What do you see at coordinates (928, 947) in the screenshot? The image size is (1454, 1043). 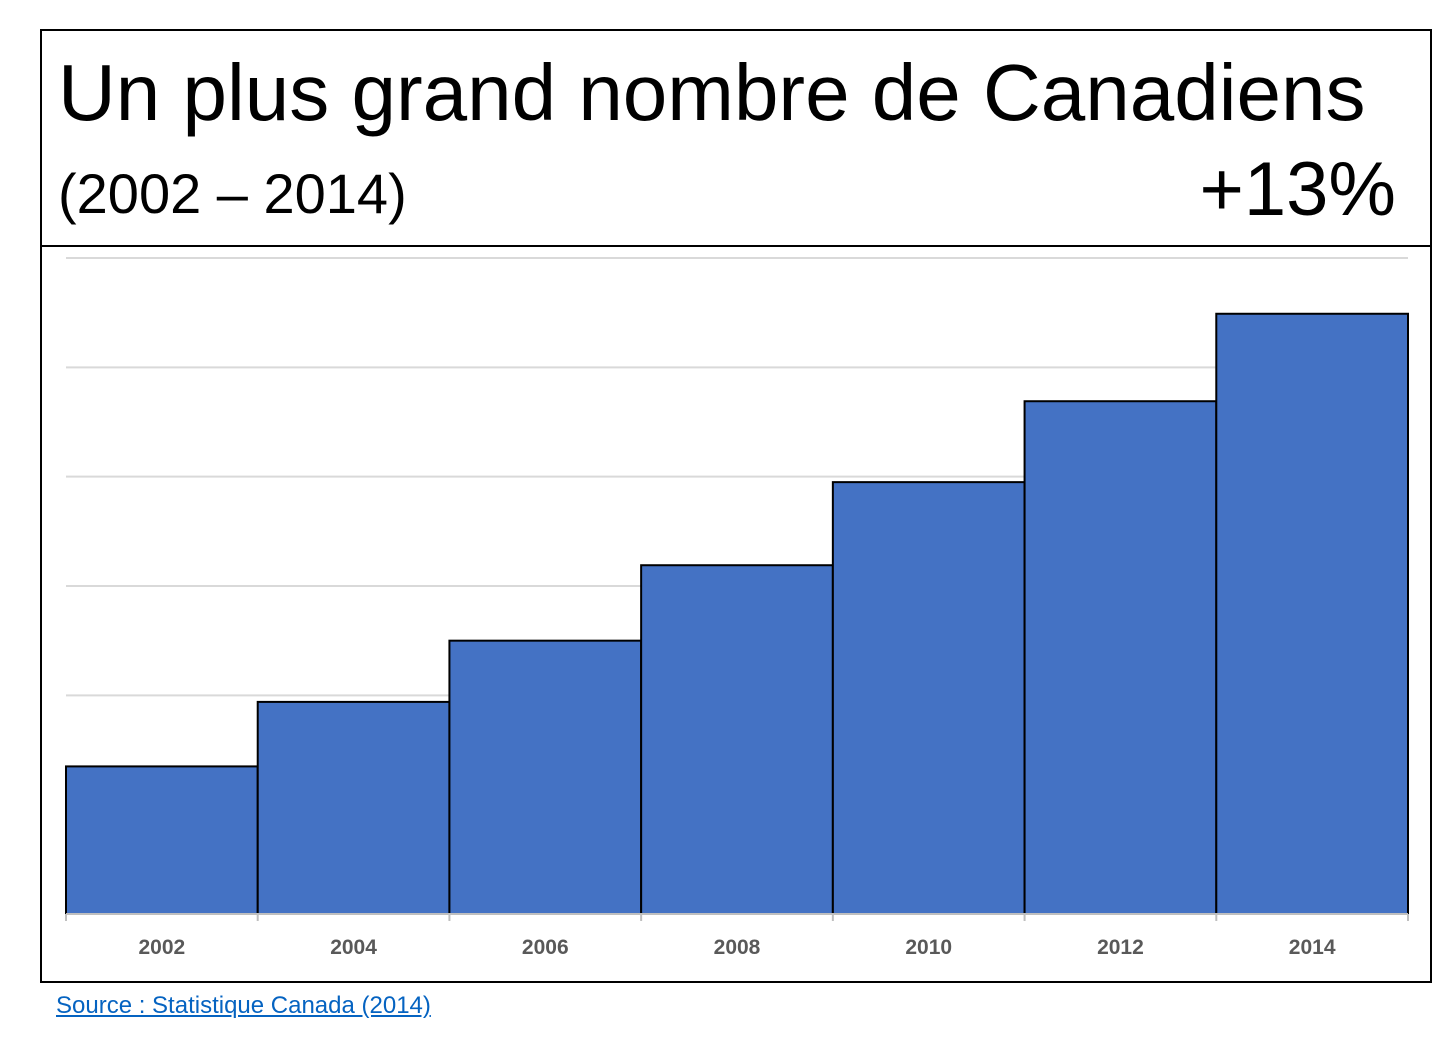 I see `x-tick-label: 2010` at bounding box center [928, 947].